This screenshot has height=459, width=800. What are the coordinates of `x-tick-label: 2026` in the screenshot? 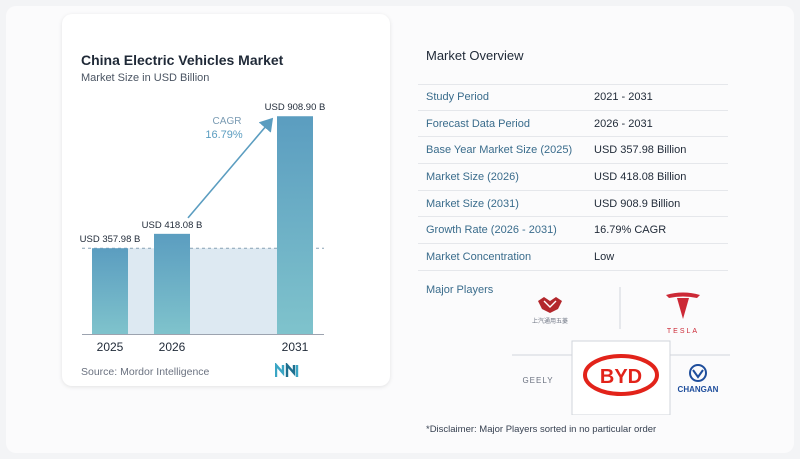 It's located at (172, 347).